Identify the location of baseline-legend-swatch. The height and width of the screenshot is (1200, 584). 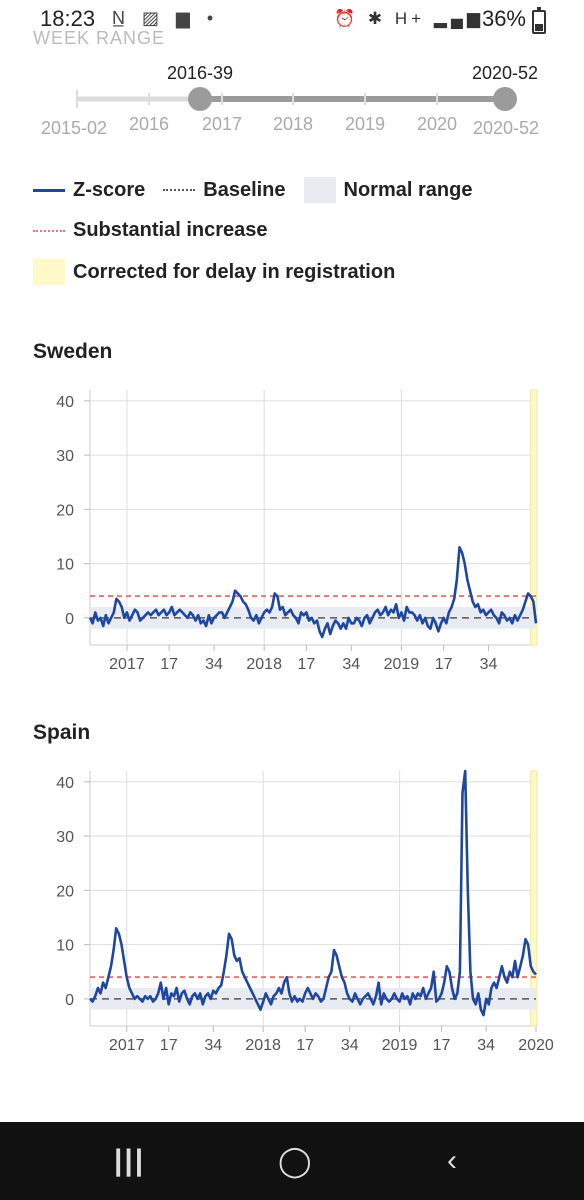
(179, 190).